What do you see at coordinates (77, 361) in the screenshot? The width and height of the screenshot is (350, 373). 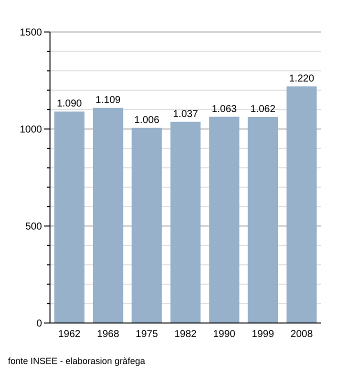 I see `source-note: fonte INSEE - elaborasion gràfega` at bounding box center [77, 361].